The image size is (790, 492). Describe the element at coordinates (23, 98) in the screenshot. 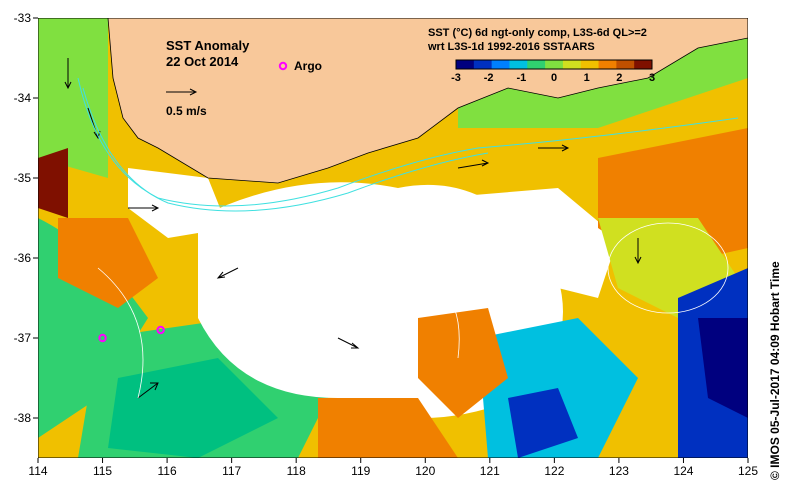

I see `y-tick-label: -34` at that location.